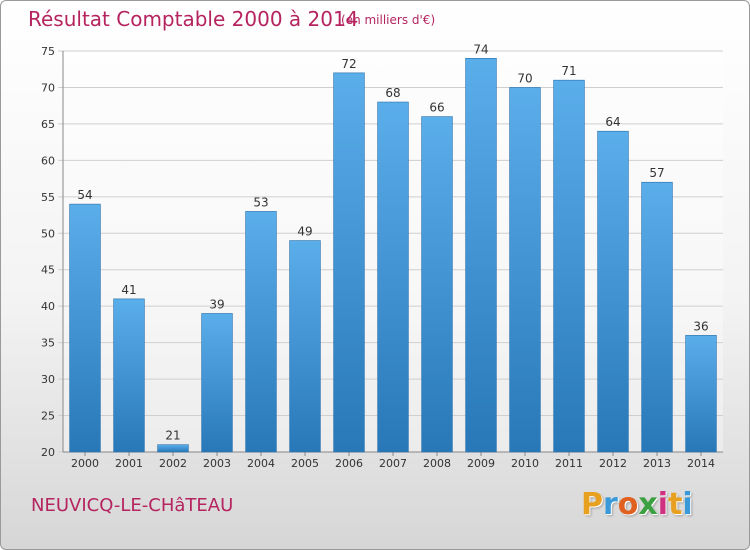 The width and height of the screenshot is (750, 550). What do you see at coordinates (304, 232) in the screenshot?
I see `data-label: 49` at bounding box center [304, 232].